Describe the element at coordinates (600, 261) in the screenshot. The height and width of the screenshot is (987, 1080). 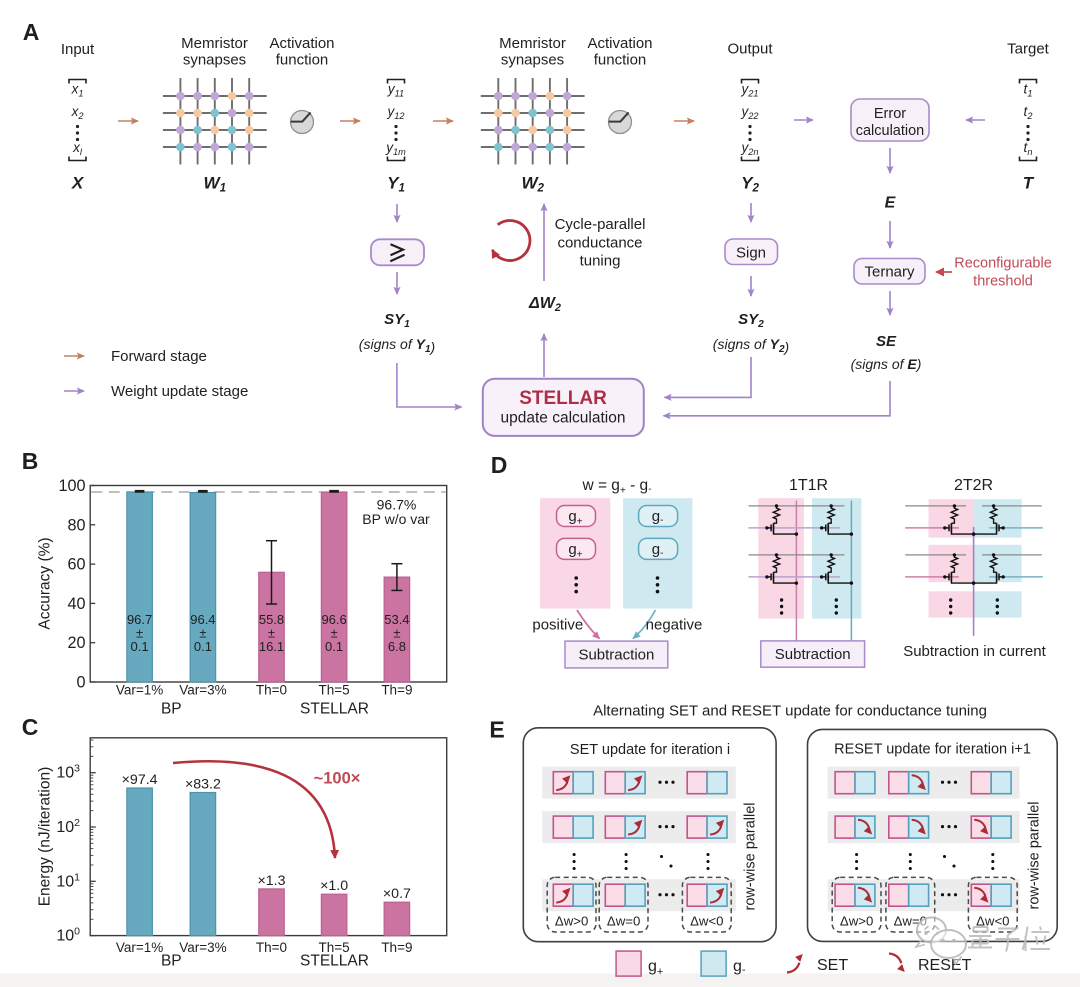
I see `svg-text: tuning` at that location.